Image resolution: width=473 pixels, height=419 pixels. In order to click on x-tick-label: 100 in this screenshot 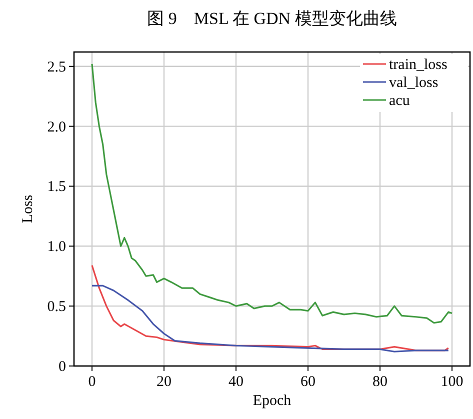, I will do `click(452, 382)`.